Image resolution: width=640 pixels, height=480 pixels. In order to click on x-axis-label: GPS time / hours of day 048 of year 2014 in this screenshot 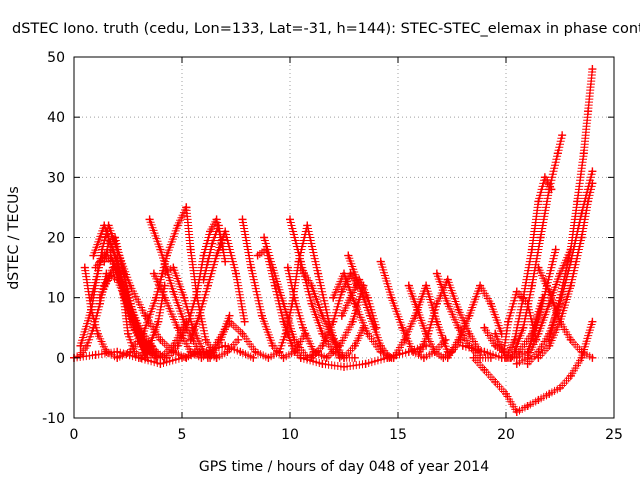, I will do `click(344, 467)`.